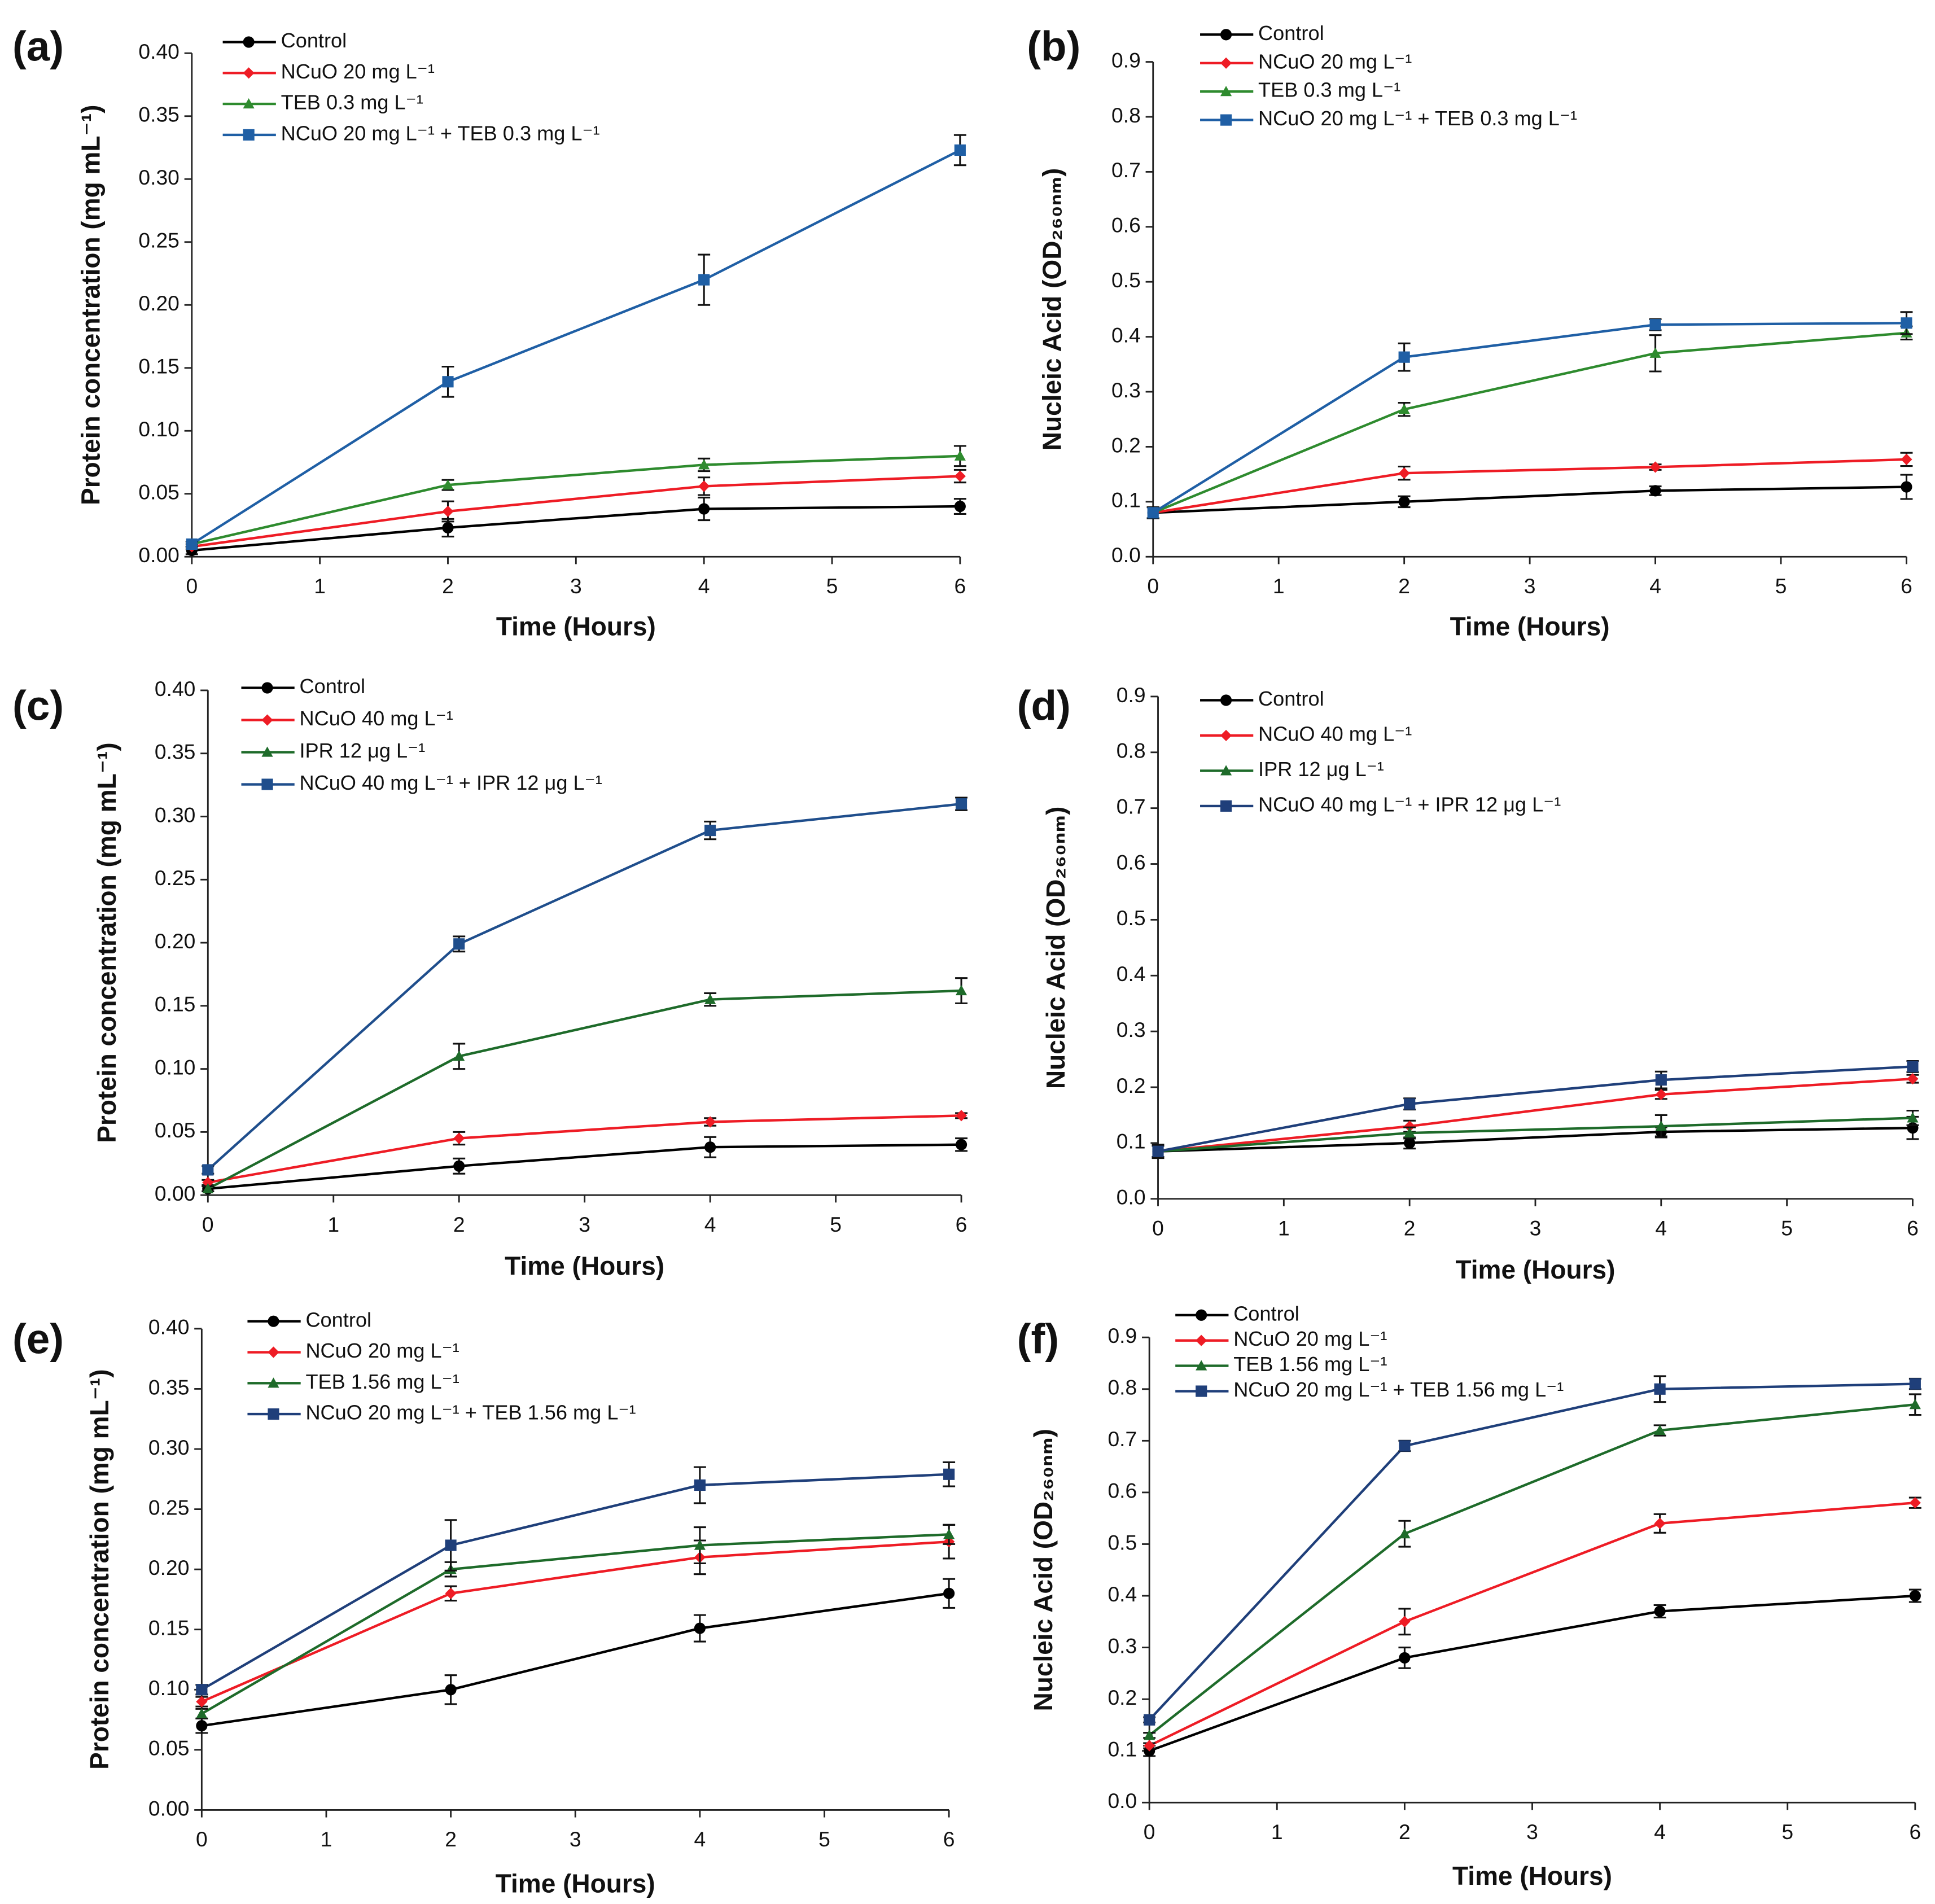  I want to click on panel-label: (d), so click(1044, 705).